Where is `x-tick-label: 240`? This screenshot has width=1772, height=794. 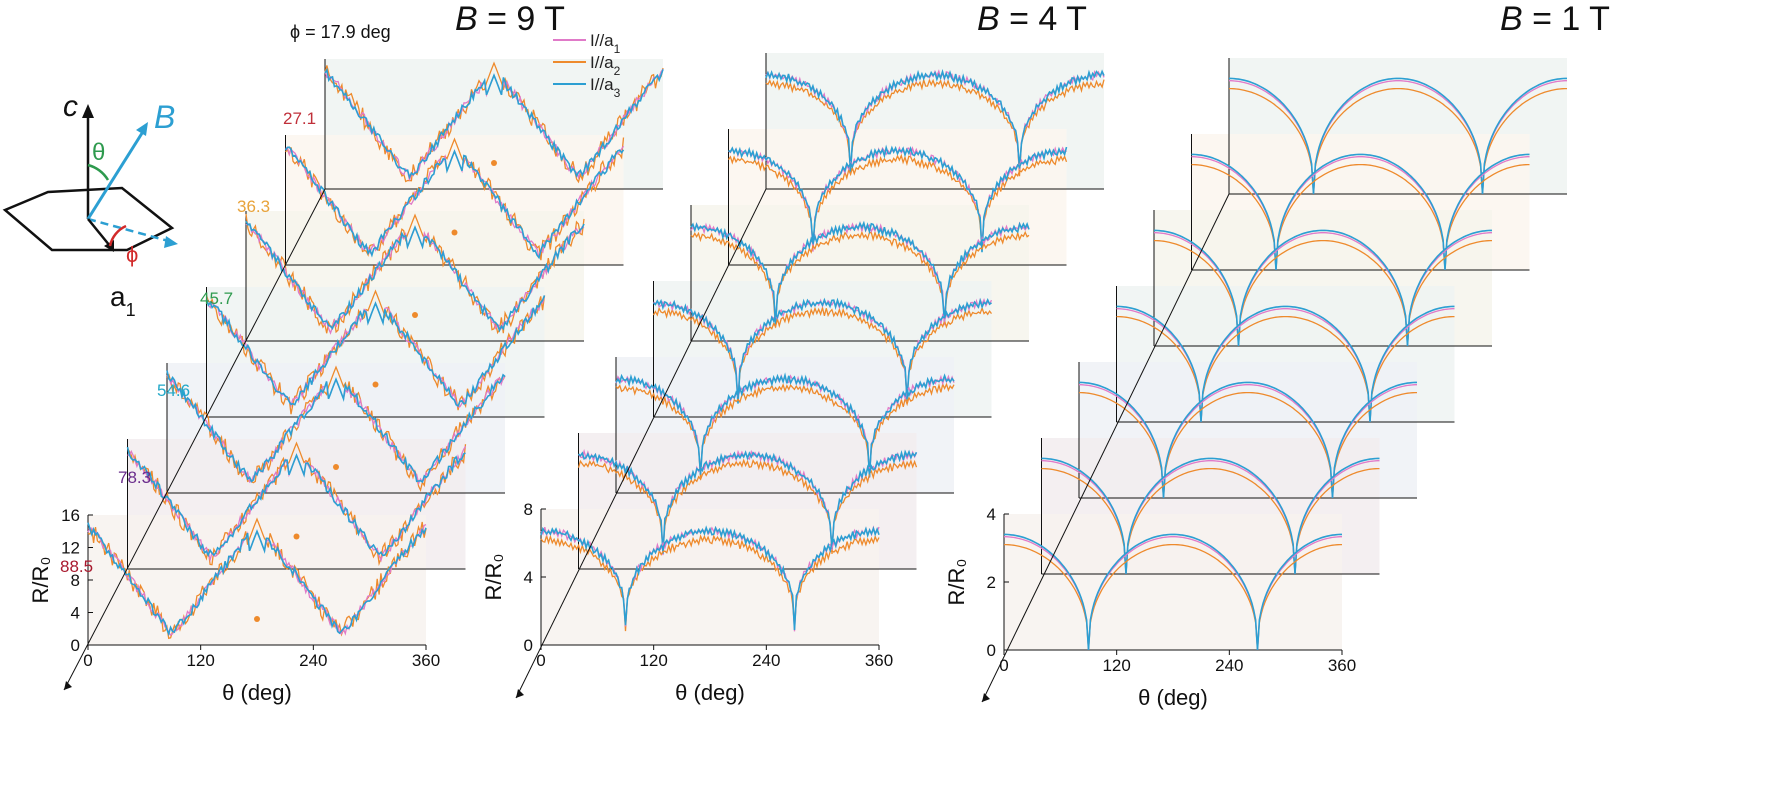 x-tick-label: 240 is located at coordinates (766, 660).